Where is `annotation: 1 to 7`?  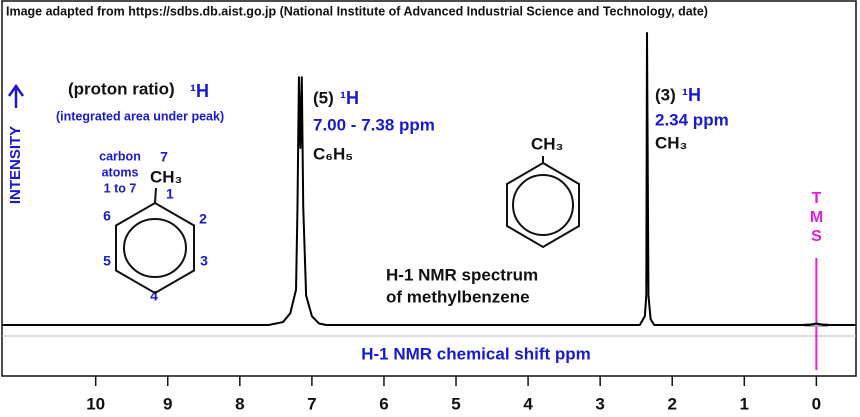
annotation: 1 to 7 is located at coordinates (120, 188).